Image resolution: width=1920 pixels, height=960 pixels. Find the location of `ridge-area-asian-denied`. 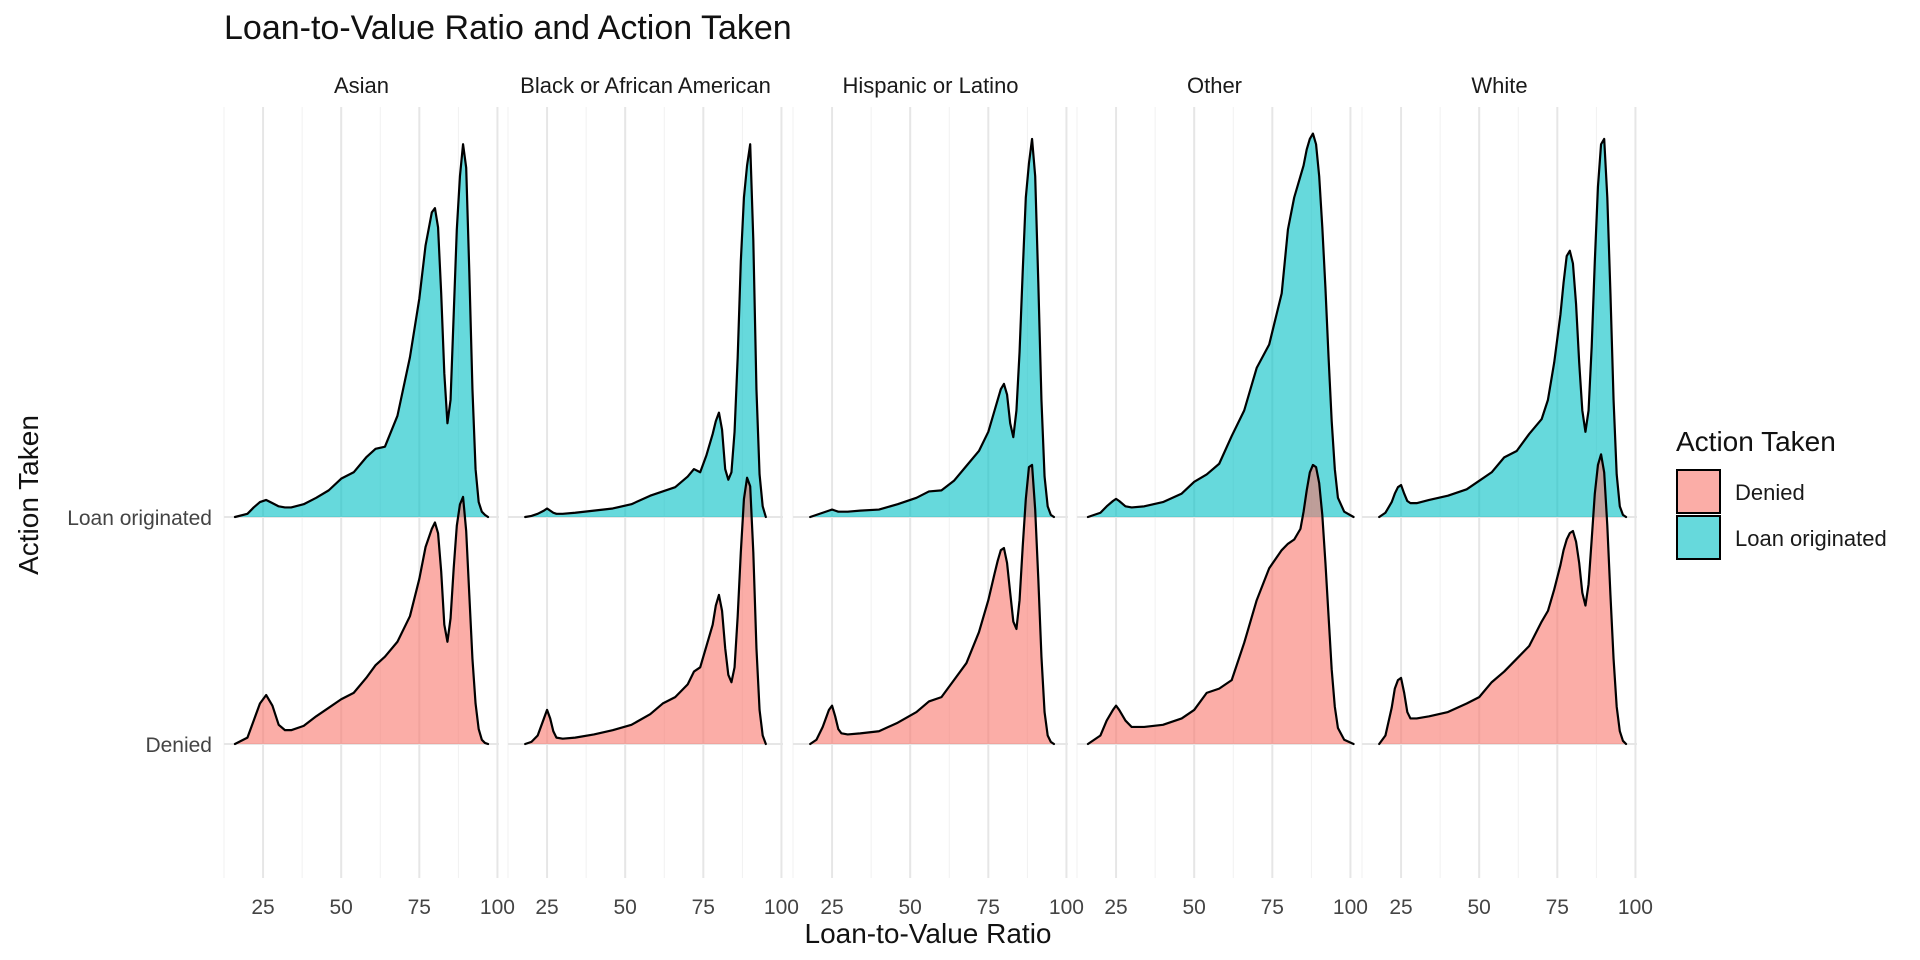

ridge-area-asian-denied is located at coordinates (361, 620).